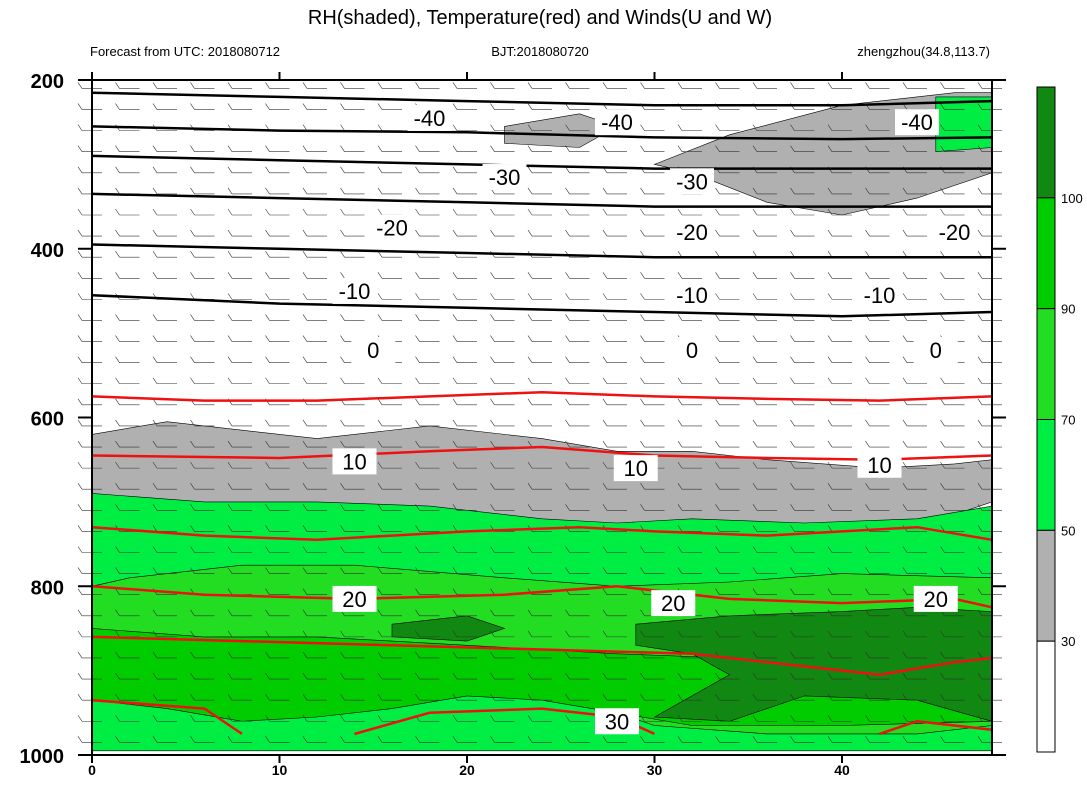 This screenshot has height=806, width=1087. I want to click on colorbar-label: 100, so click(1072, 198).